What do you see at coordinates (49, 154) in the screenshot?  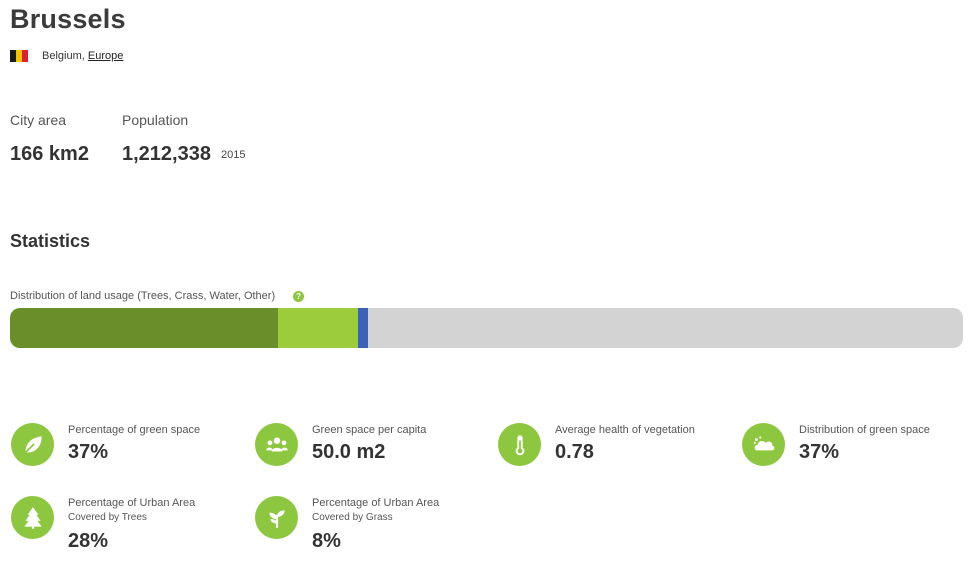 I see `city-area-value: 166 km2` at bounding box center [49, 154].